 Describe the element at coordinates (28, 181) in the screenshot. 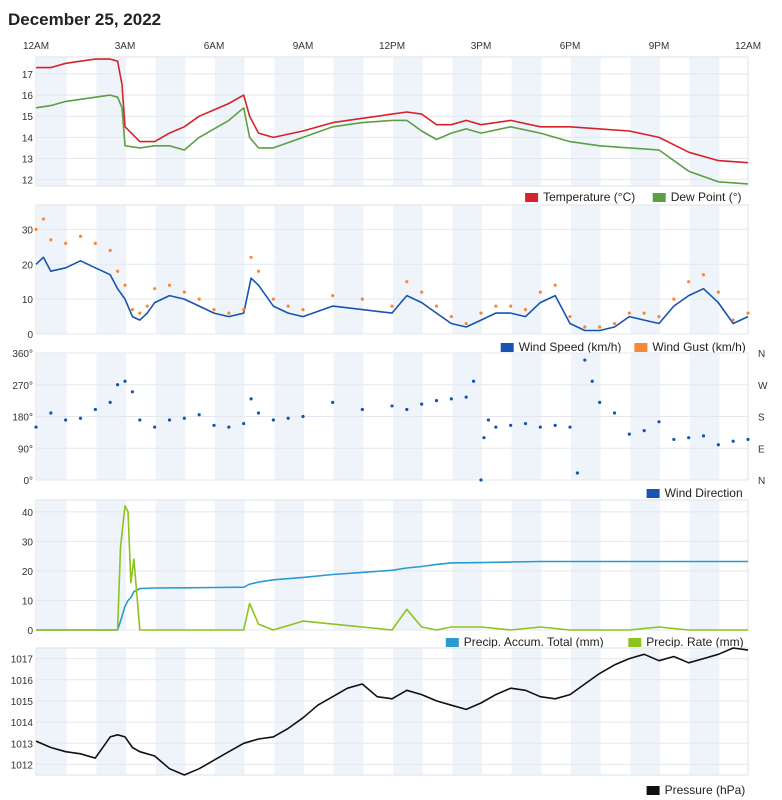

I see `y-tick-label: 12` at that location.